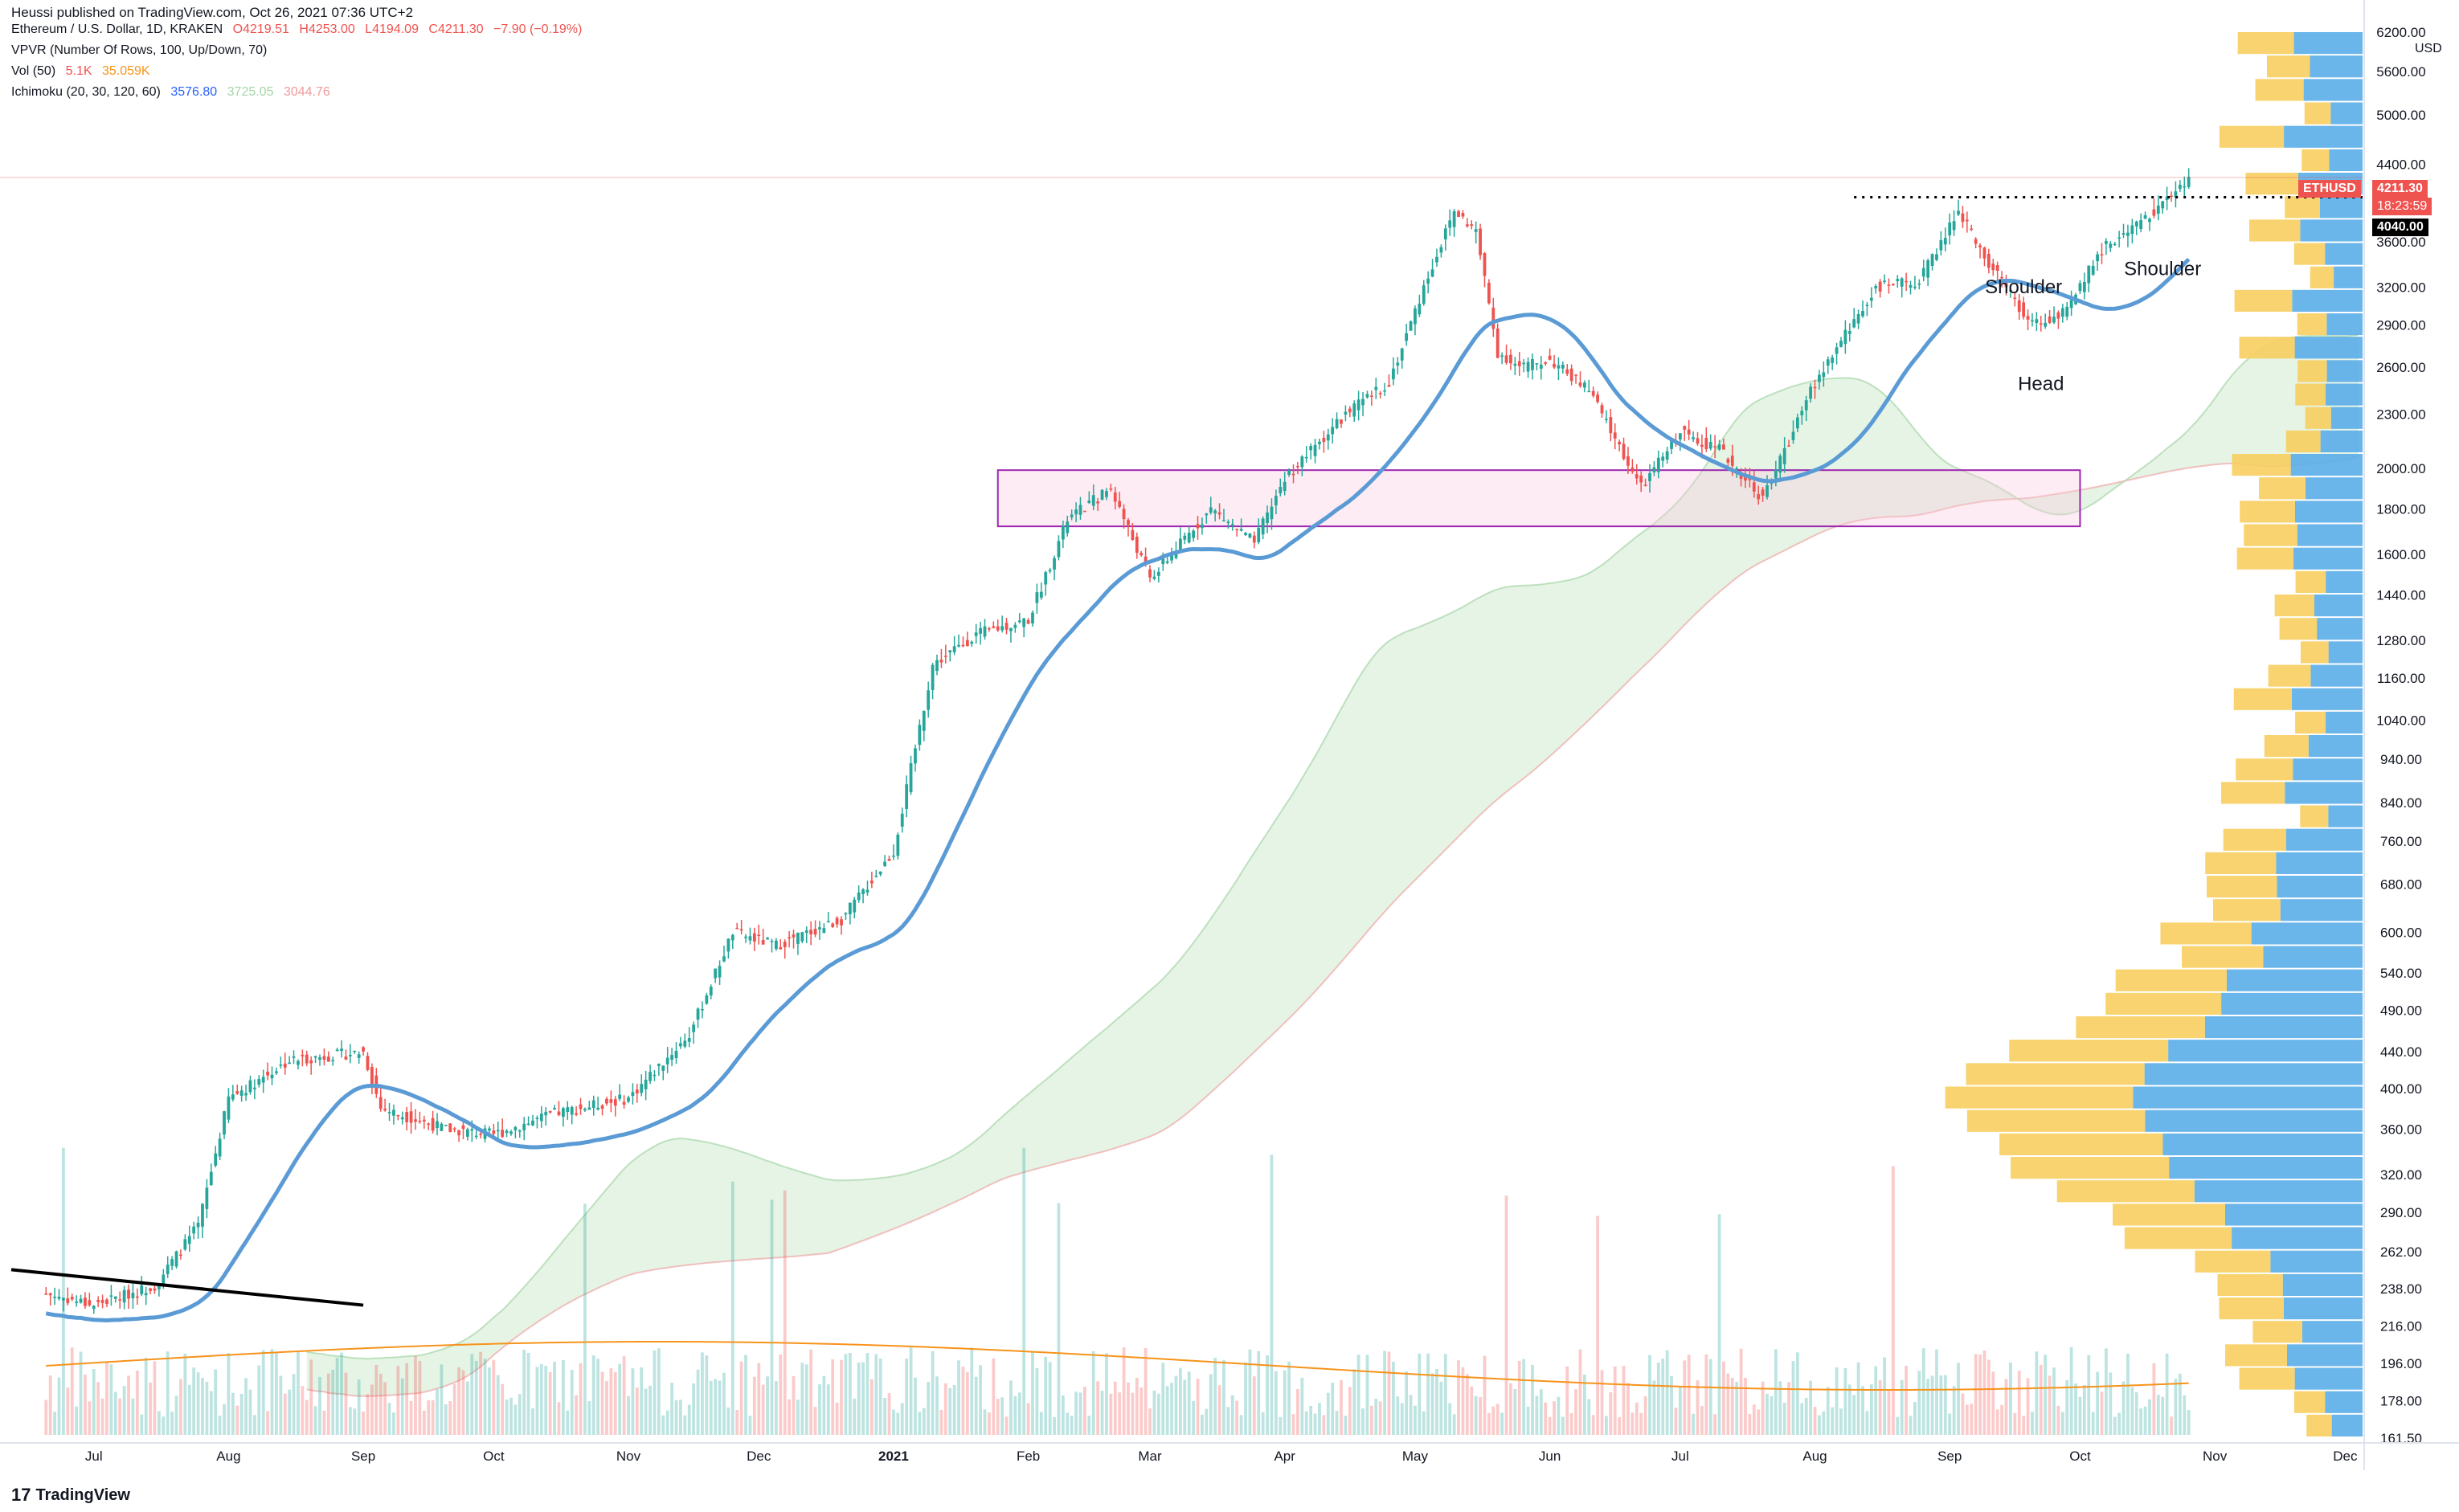 The width and height of the screenshot is (2459, 1512). I want to click on price-tick-label: 760.00, so click(2401, 841).